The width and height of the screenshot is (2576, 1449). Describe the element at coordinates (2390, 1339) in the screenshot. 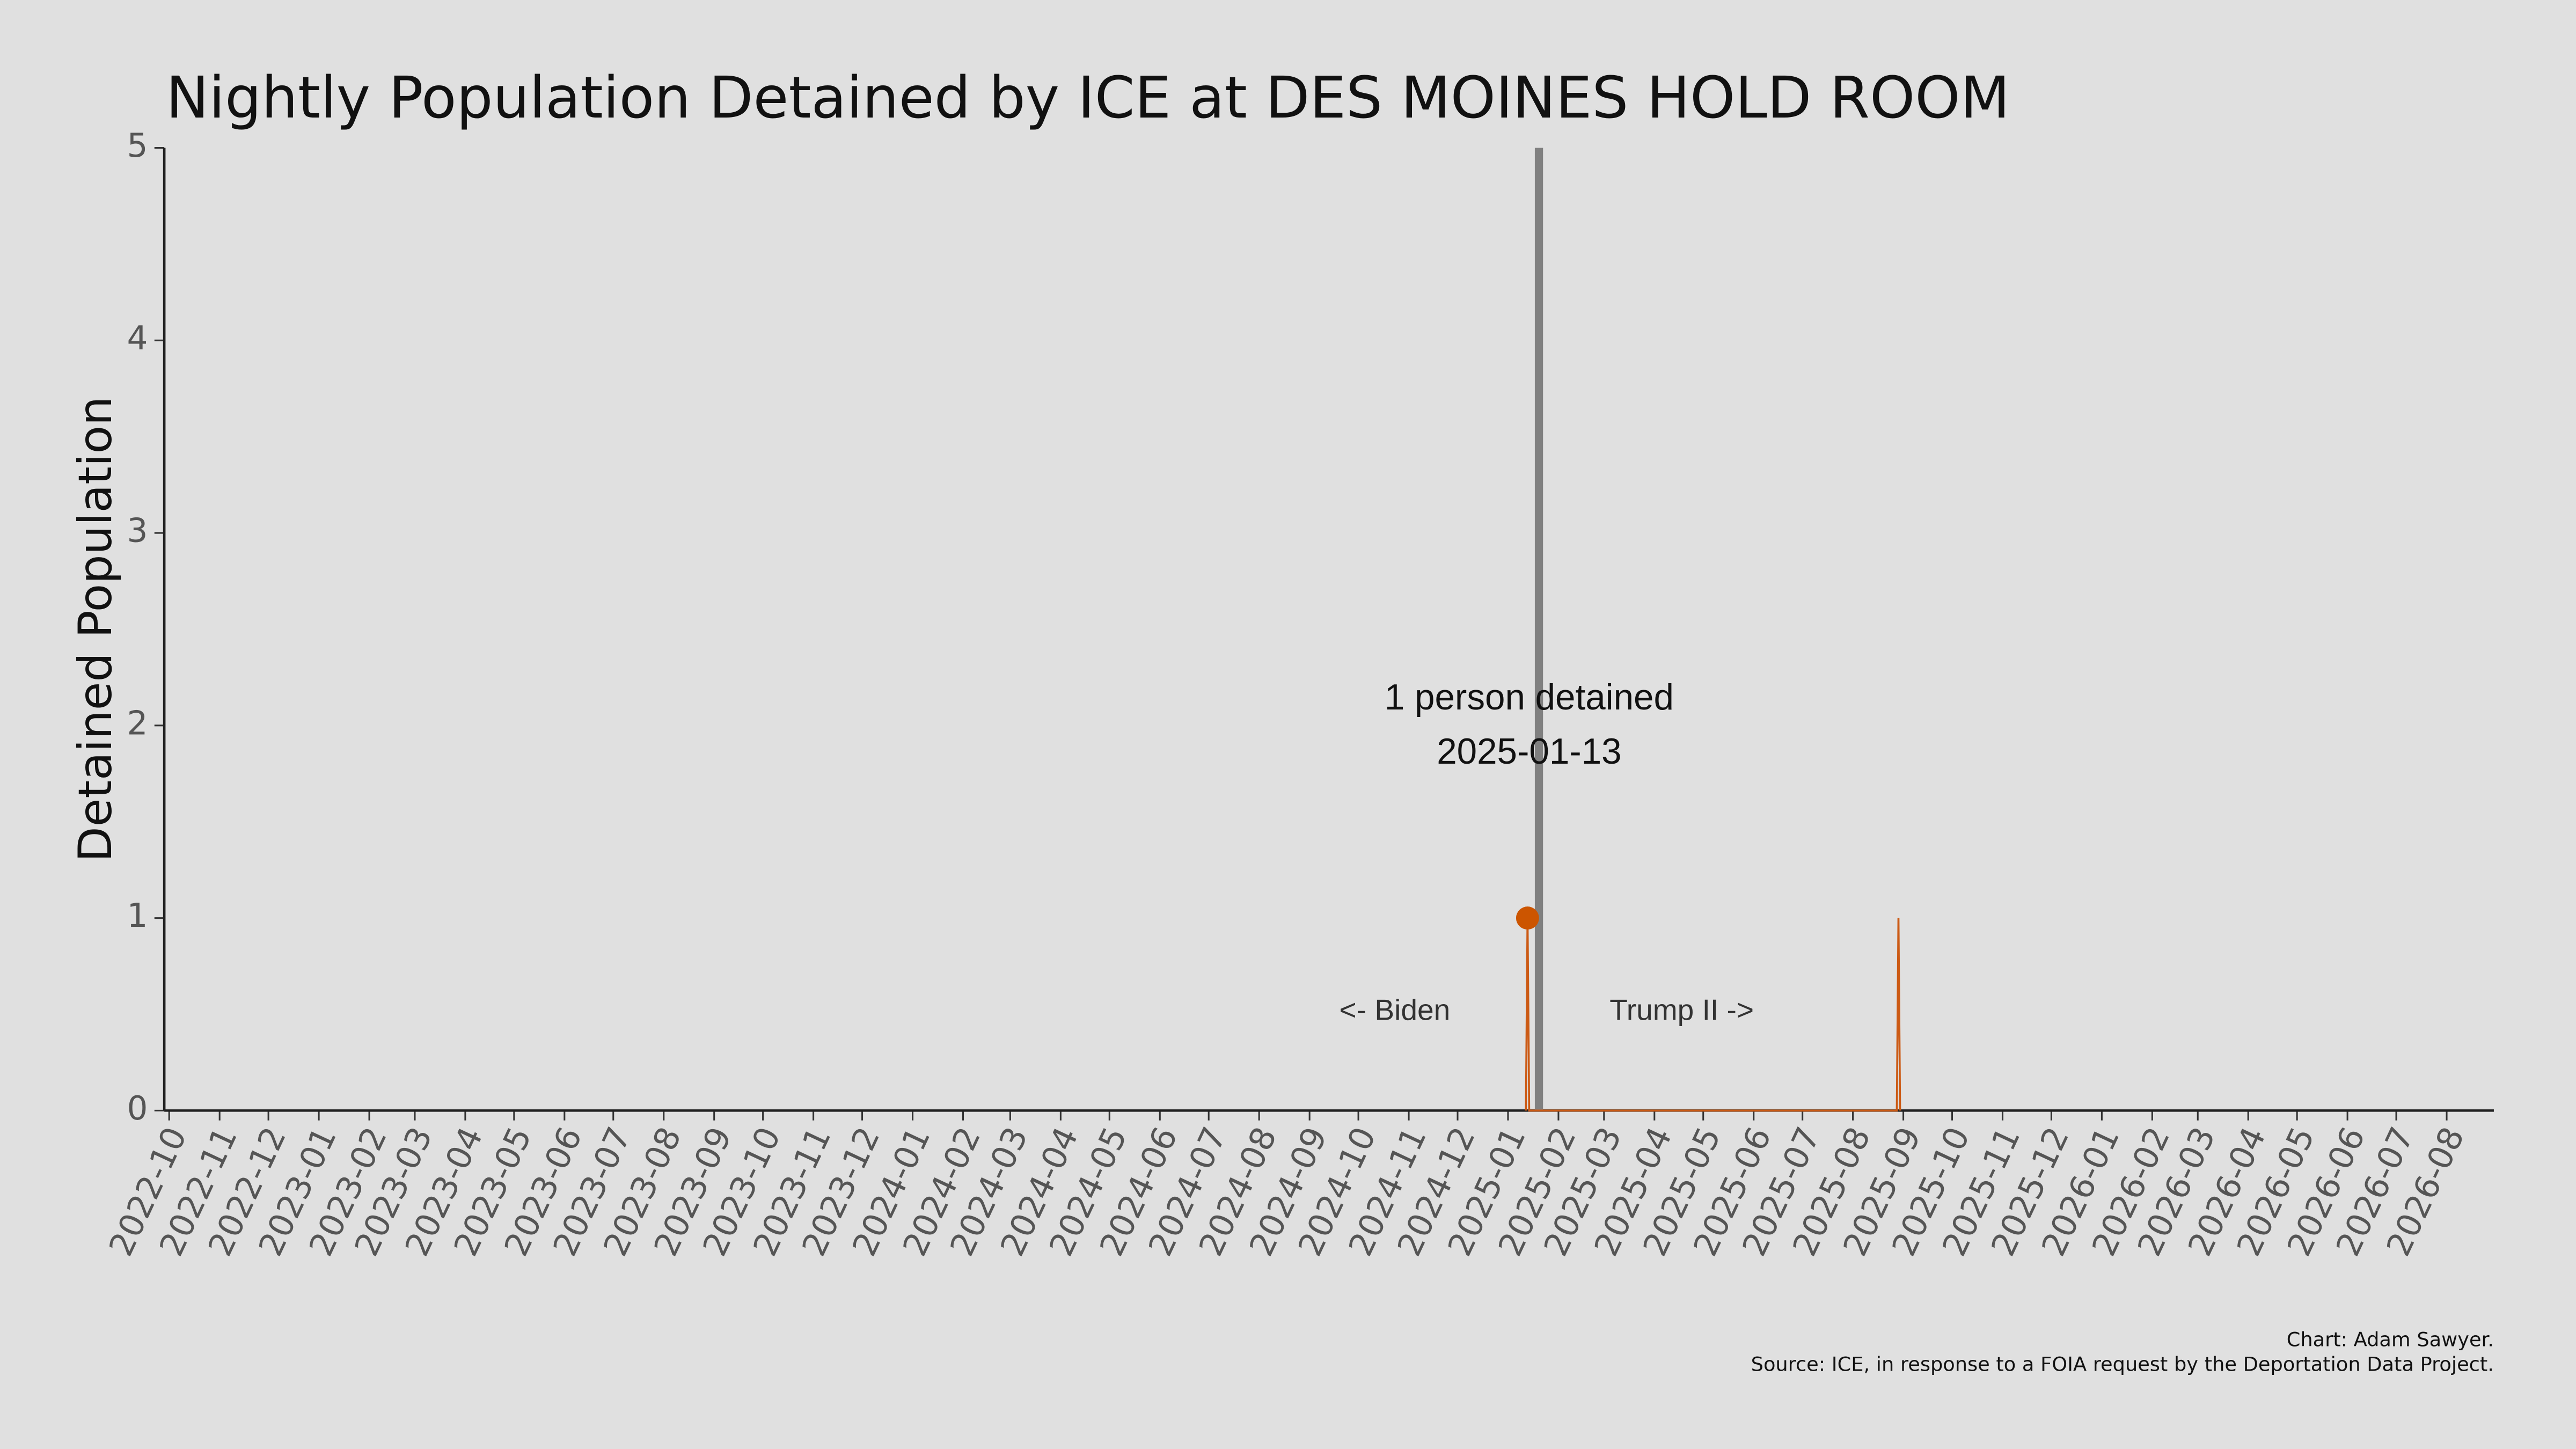

I see `credit: Chart: Adam Sawyer.` at that location.